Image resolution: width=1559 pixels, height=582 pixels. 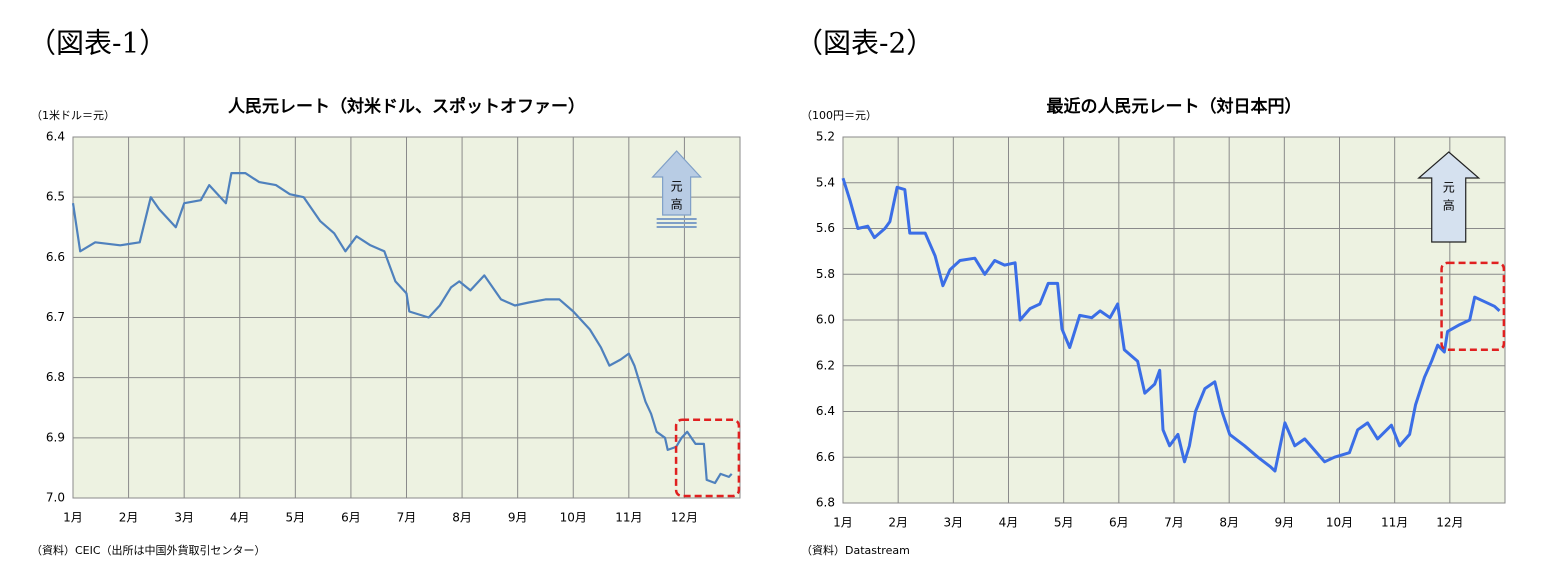 I want to click on y-tick-label: 6.2, so click(x=825, y=365).